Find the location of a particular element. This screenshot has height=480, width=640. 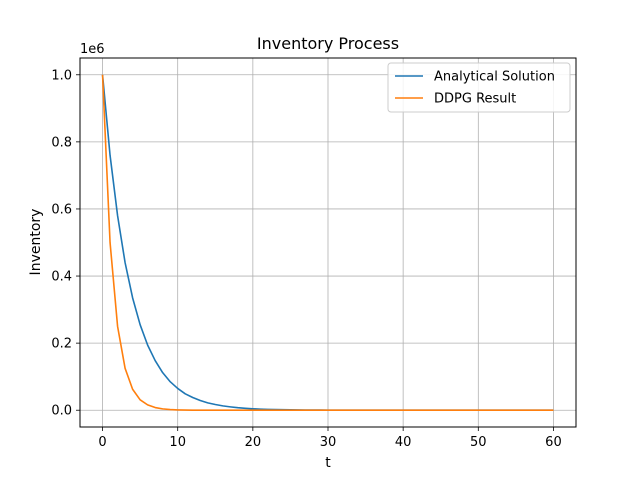

legend: Analytical Solution DDPG Result is located at coordinates (479, 87).